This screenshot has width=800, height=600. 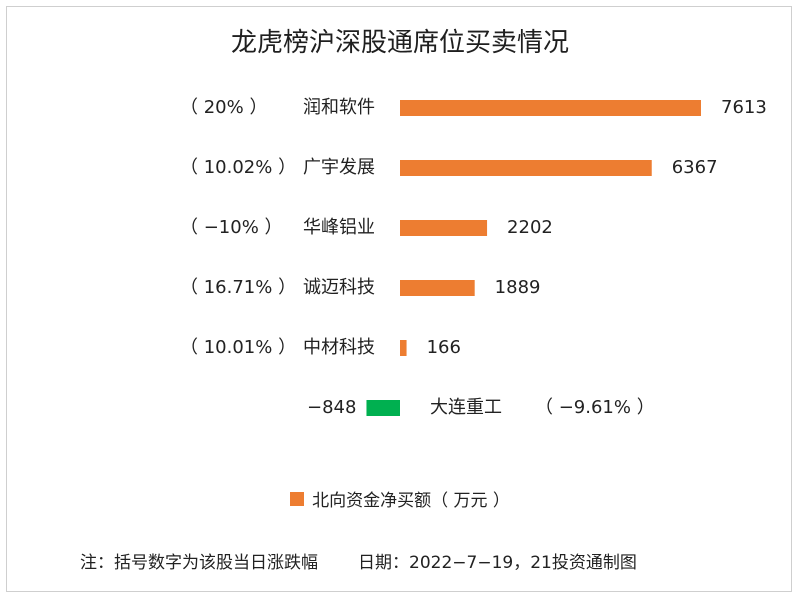 I want to click on footnote: 注：括号数字为该股当日涨跌幅 日期：2022−7−19，21投资通制图, so click(x=378, y=560).